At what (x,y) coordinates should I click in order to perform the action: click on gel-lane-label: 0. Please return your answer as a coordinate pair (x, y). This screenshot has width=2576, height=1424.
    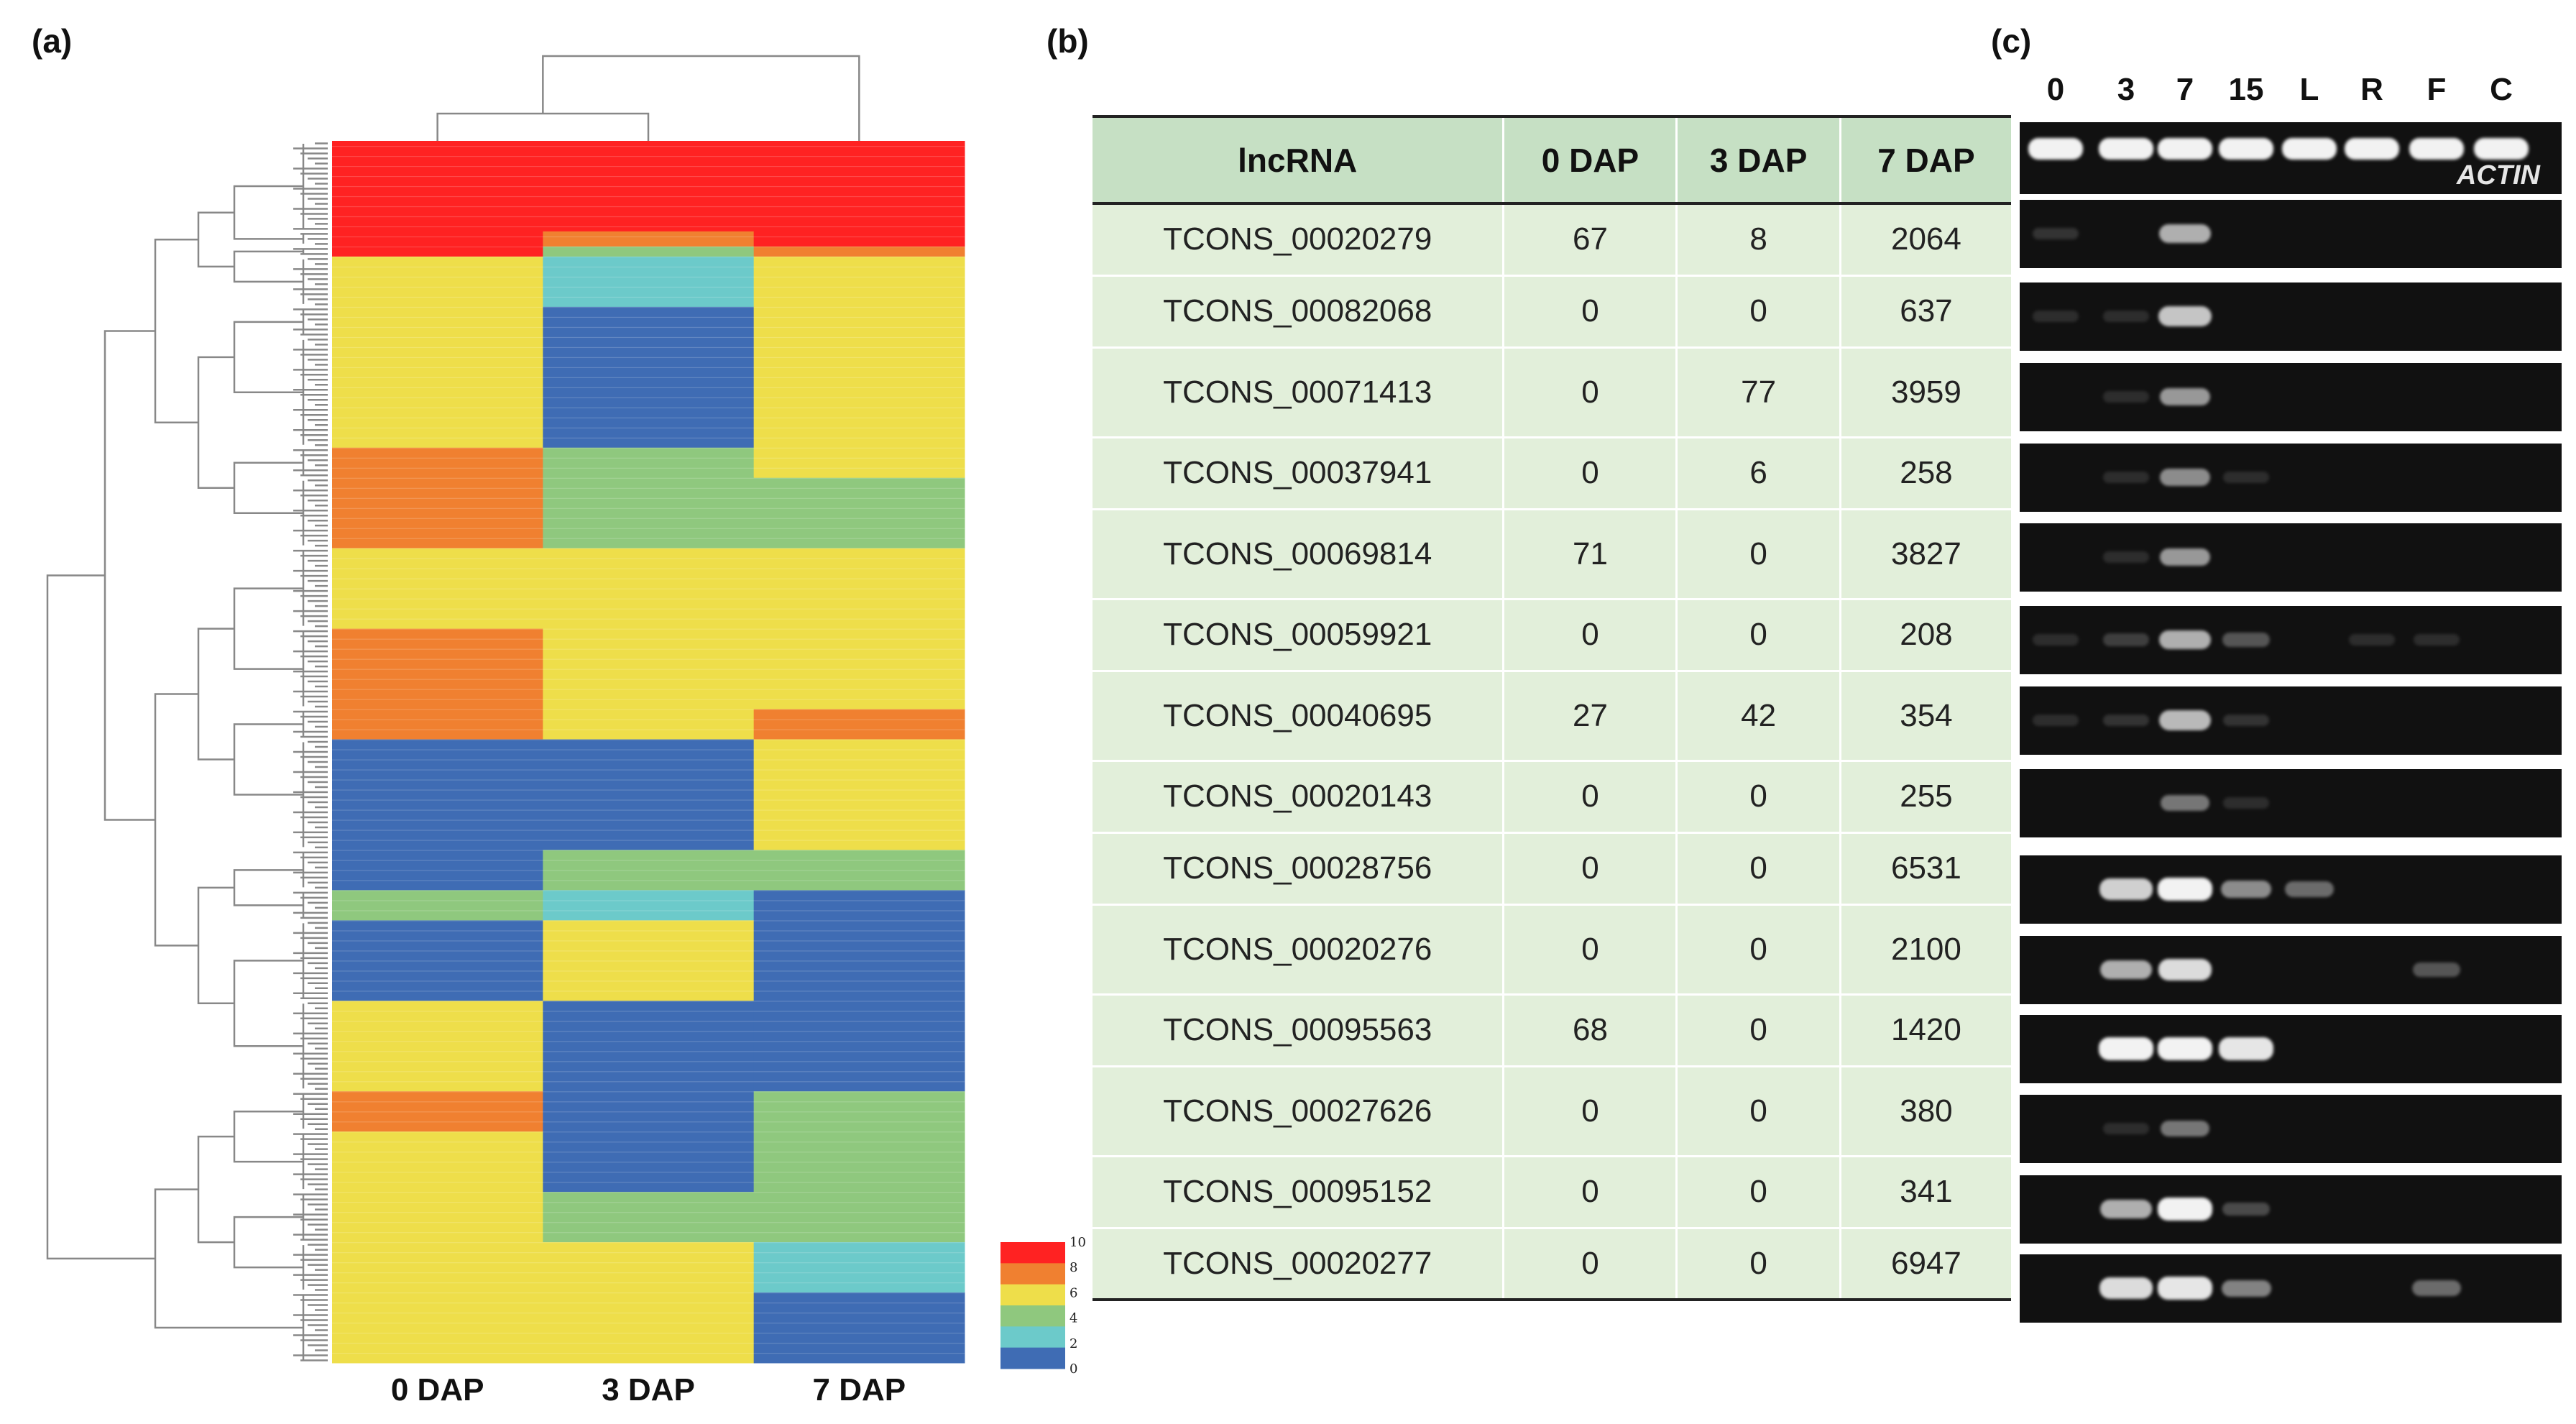
    Looking at the image, I should click on (2055, 89).